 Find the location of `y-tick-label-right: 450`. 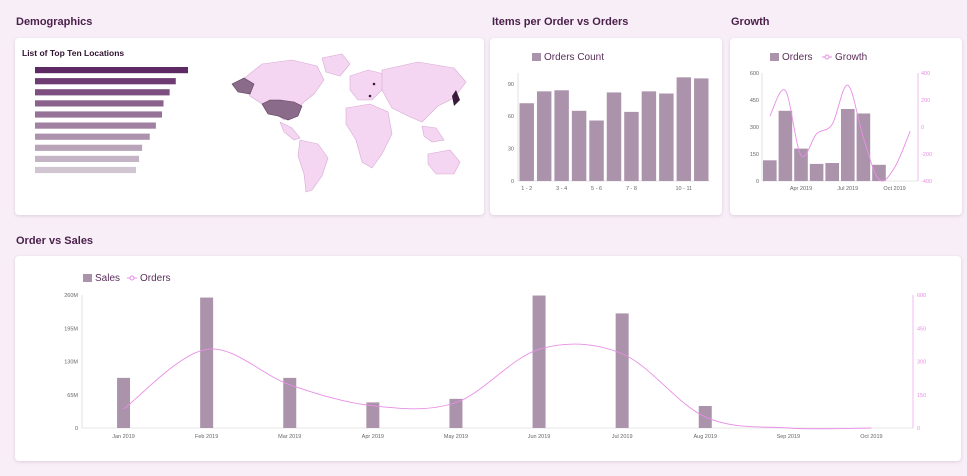

y-tick-label-right: 450 is located at coordinates (921, 329).